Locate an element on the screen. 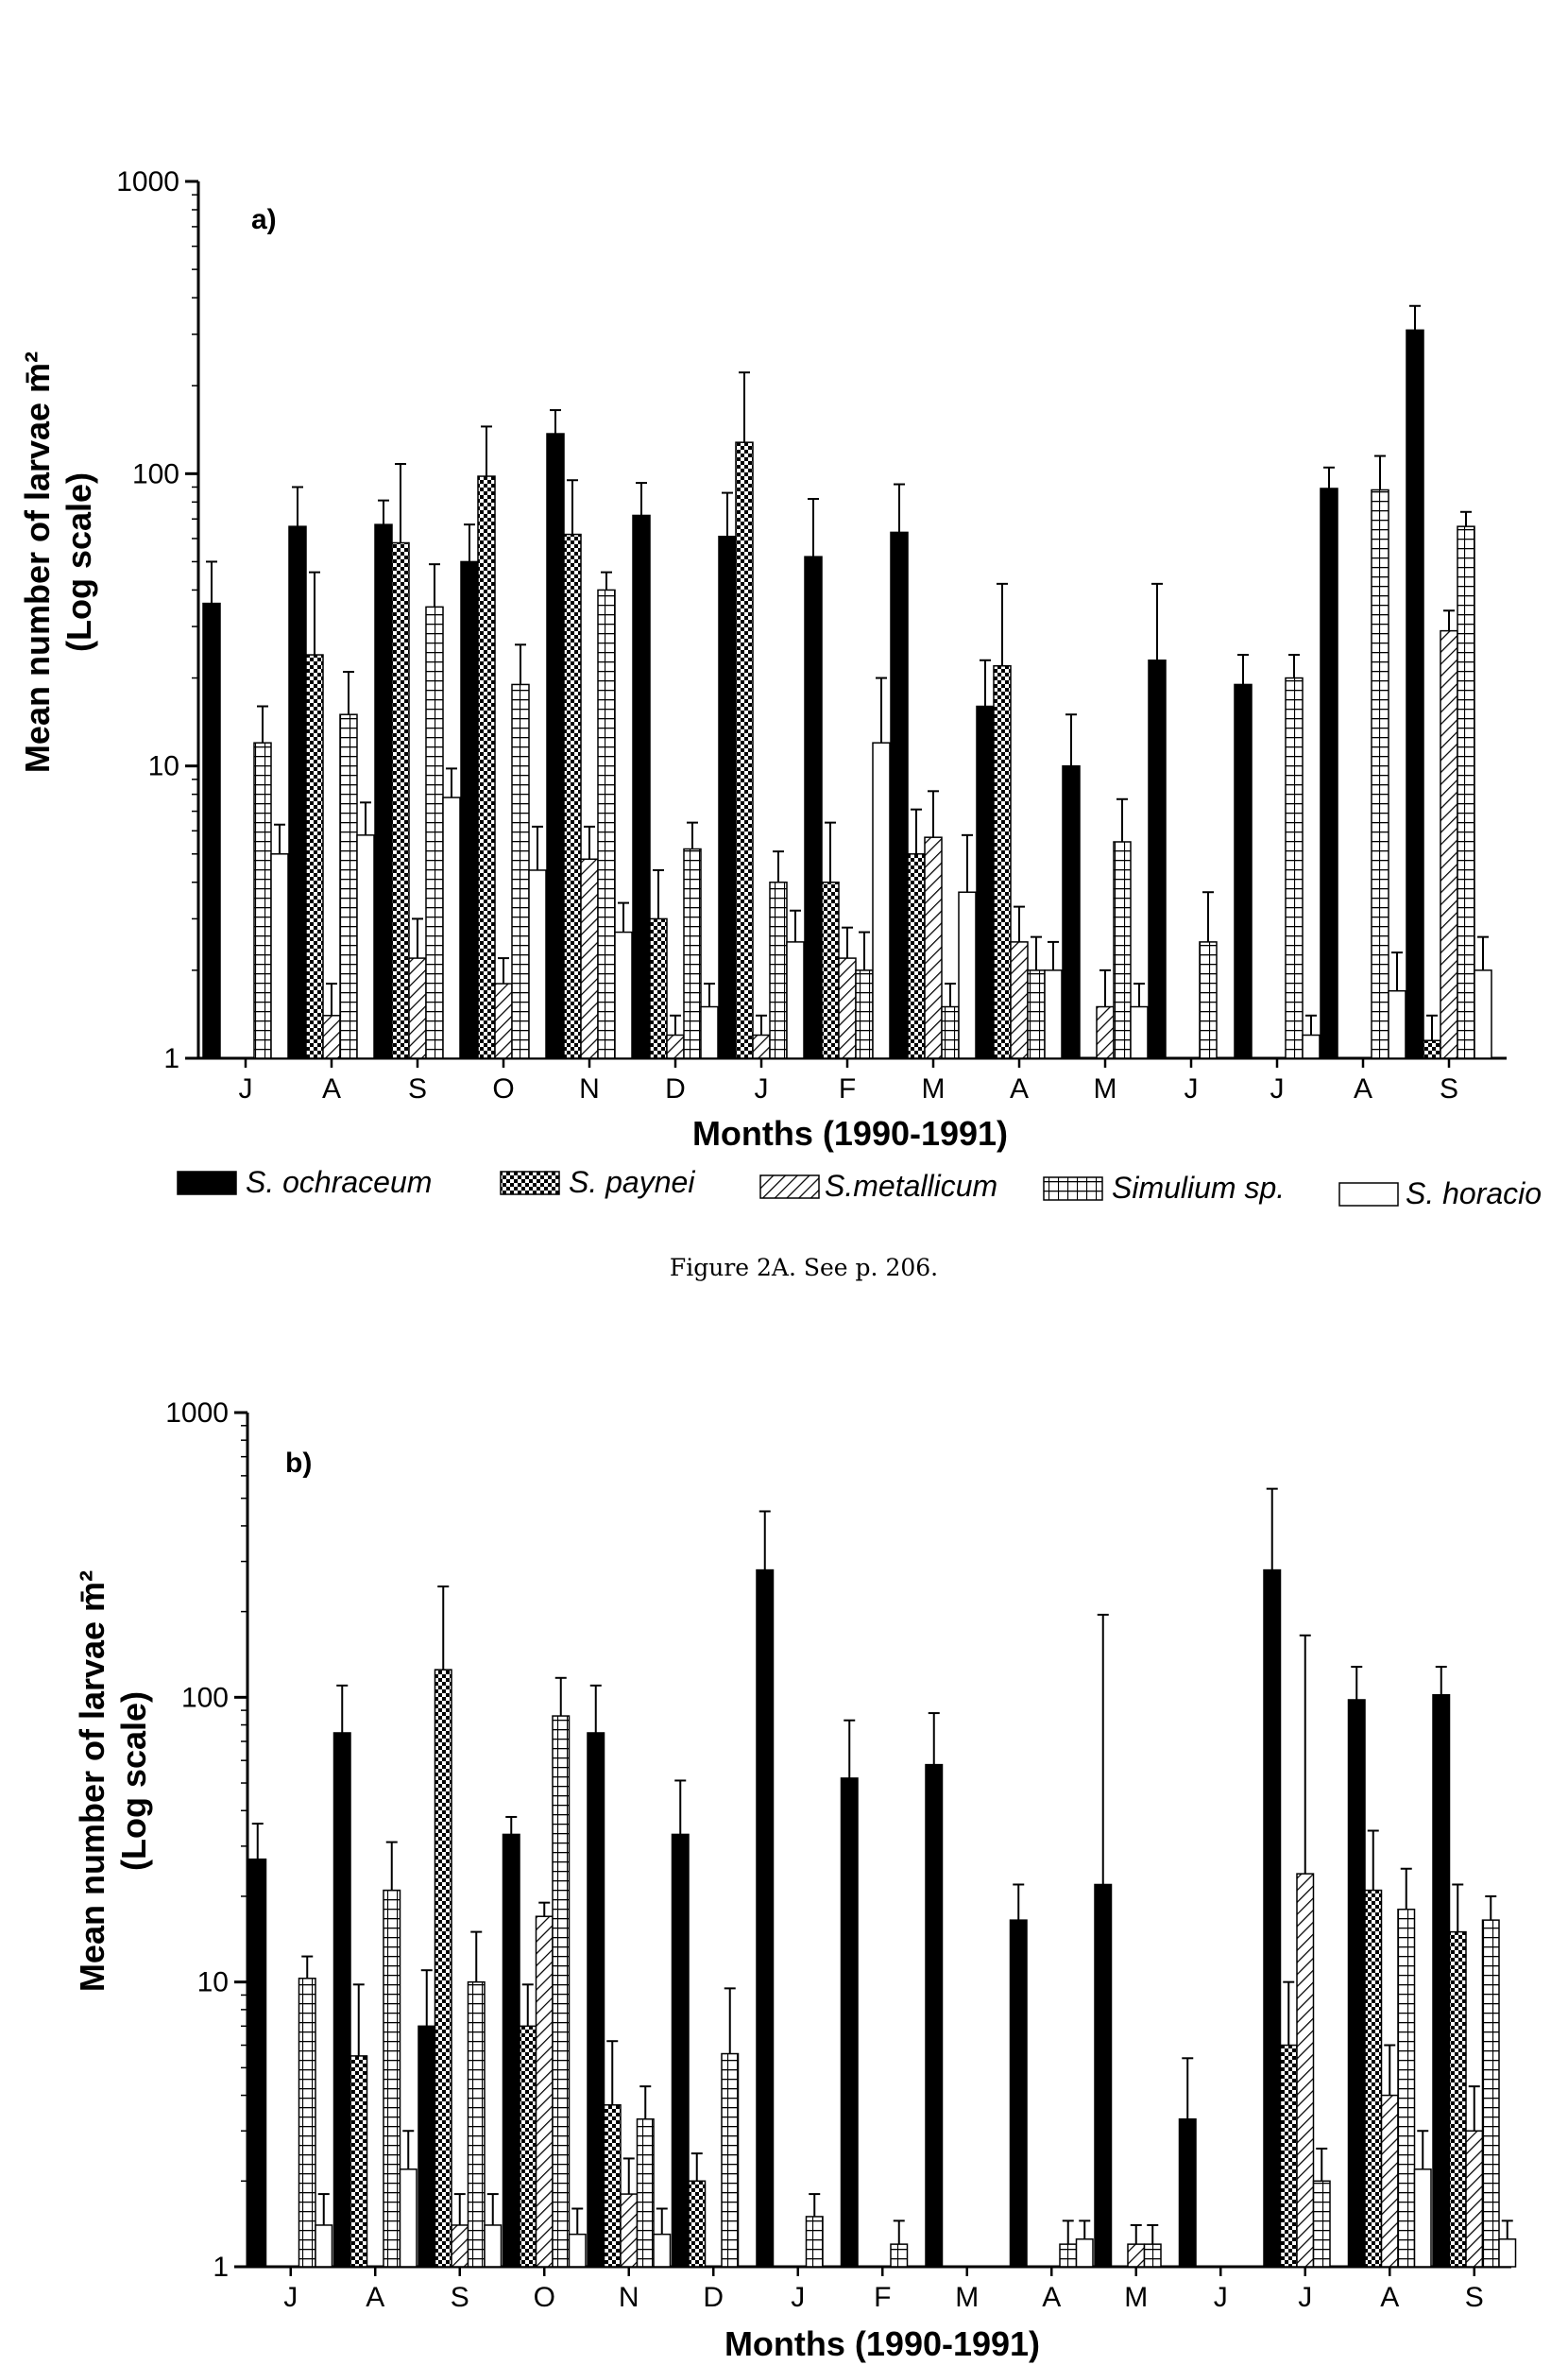  panel-b-xlabel: Months (1990-1991) is located at coordinates (882, 2343).